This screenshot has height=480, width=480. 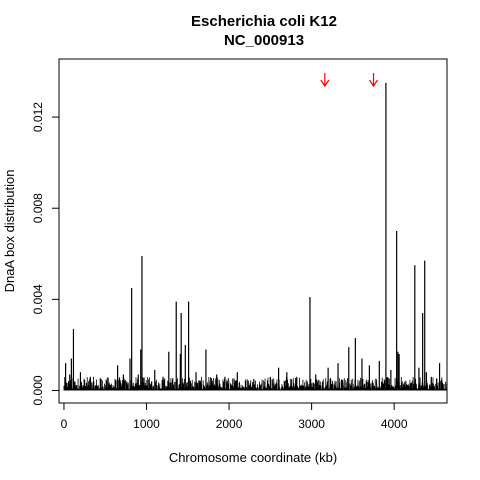 What do you see at coordinates (229, 424) in the screenshot?
I see `x-tick-label: 2000` at bounding box center [229, 424].